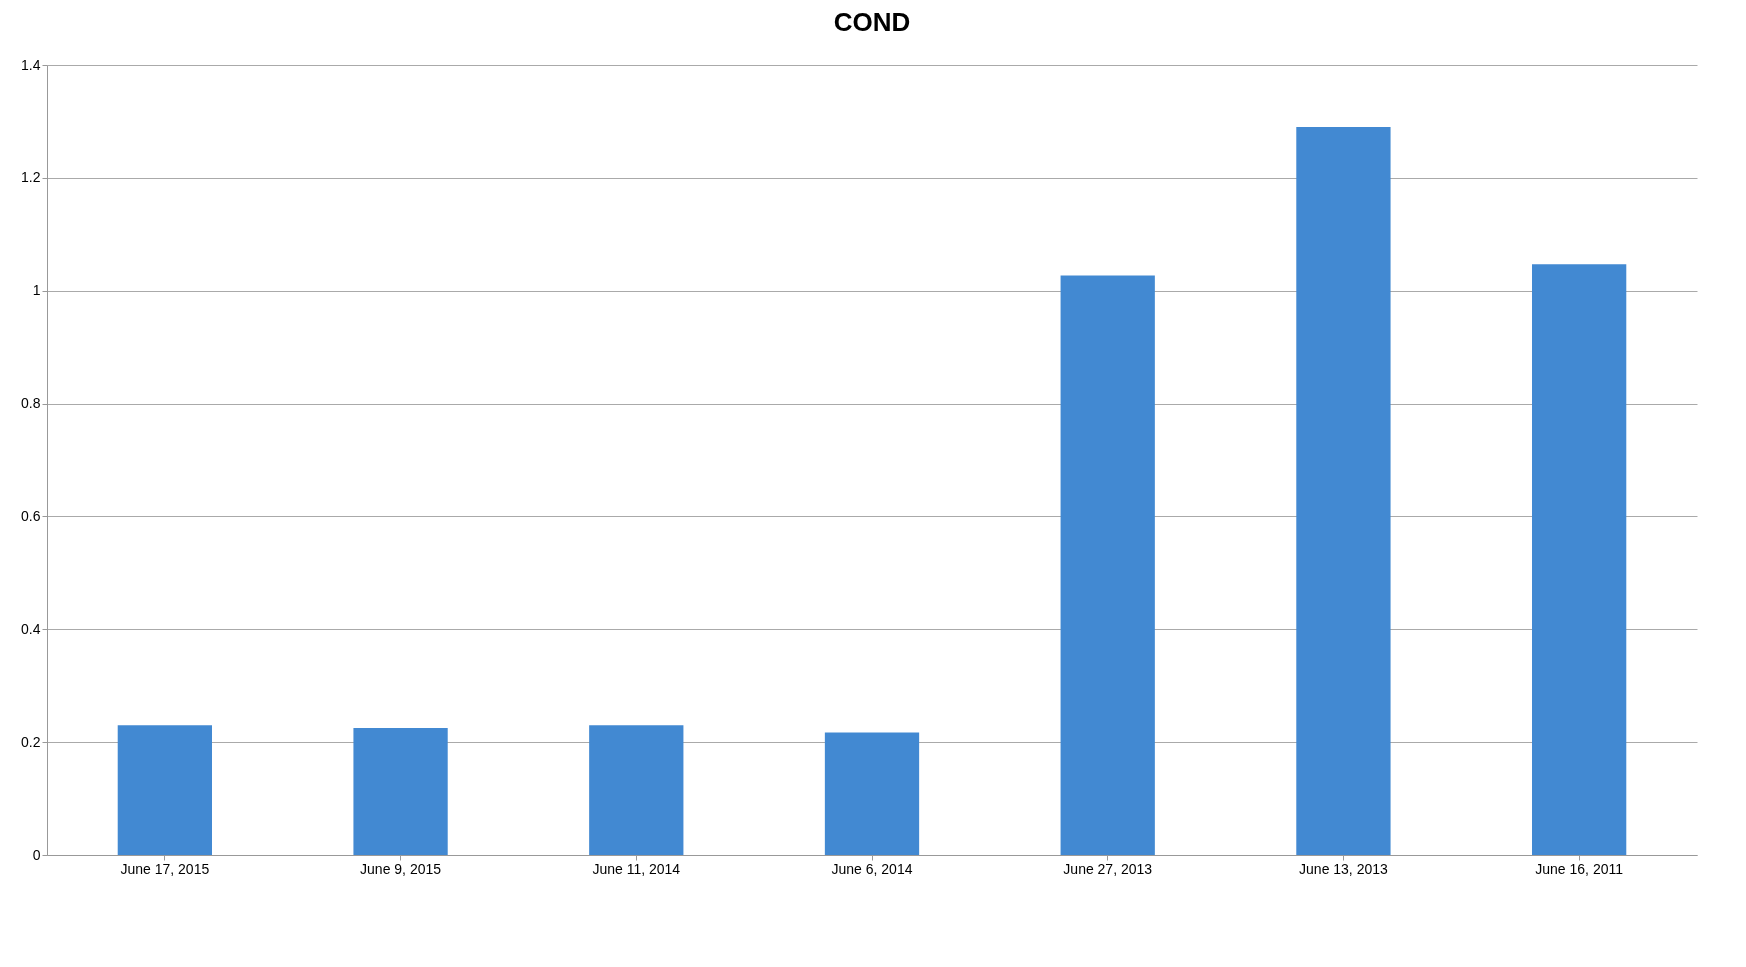 This screenshot has width=1746, height=967. Describe the element at coordinates (872, 868) in the screenshot. I see `x-tick-label: June 6, 2014` at that location.